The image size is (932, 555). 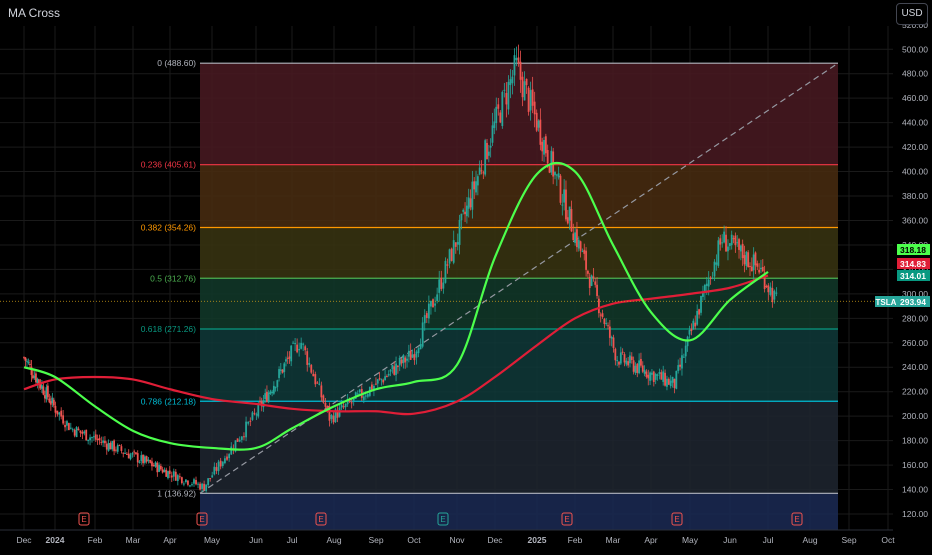 What do you see at coordinates (690, 540) in the screenshot?
I see `x-tick-label: May` at bounding box center [690, 540].